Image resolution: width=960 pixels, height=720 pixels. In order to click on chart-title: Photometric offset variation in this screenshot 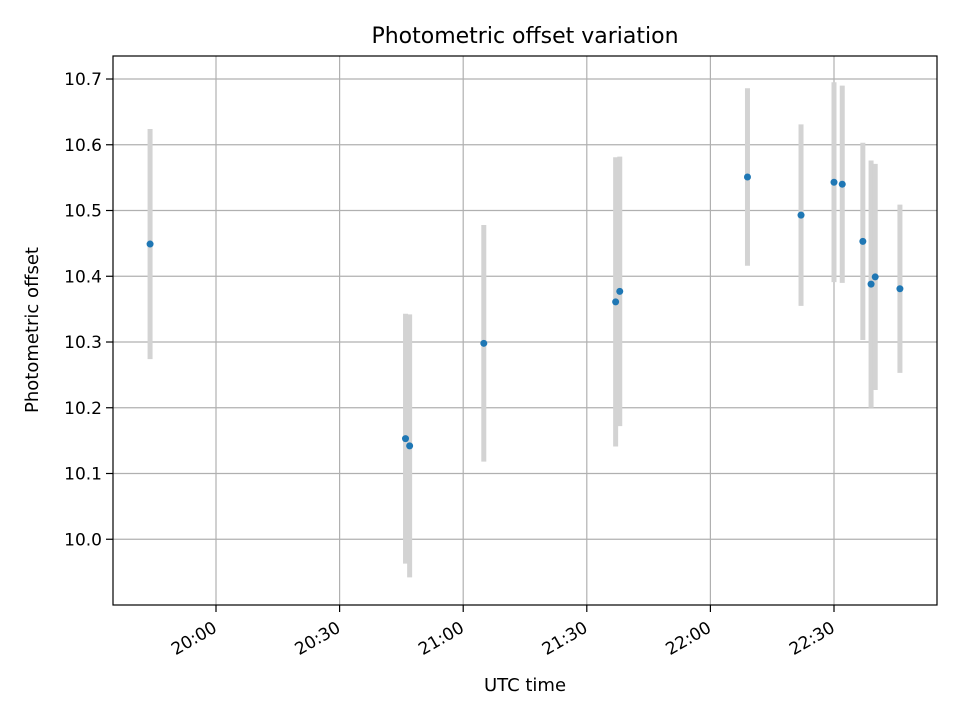, I will do `click(524, 36)`.